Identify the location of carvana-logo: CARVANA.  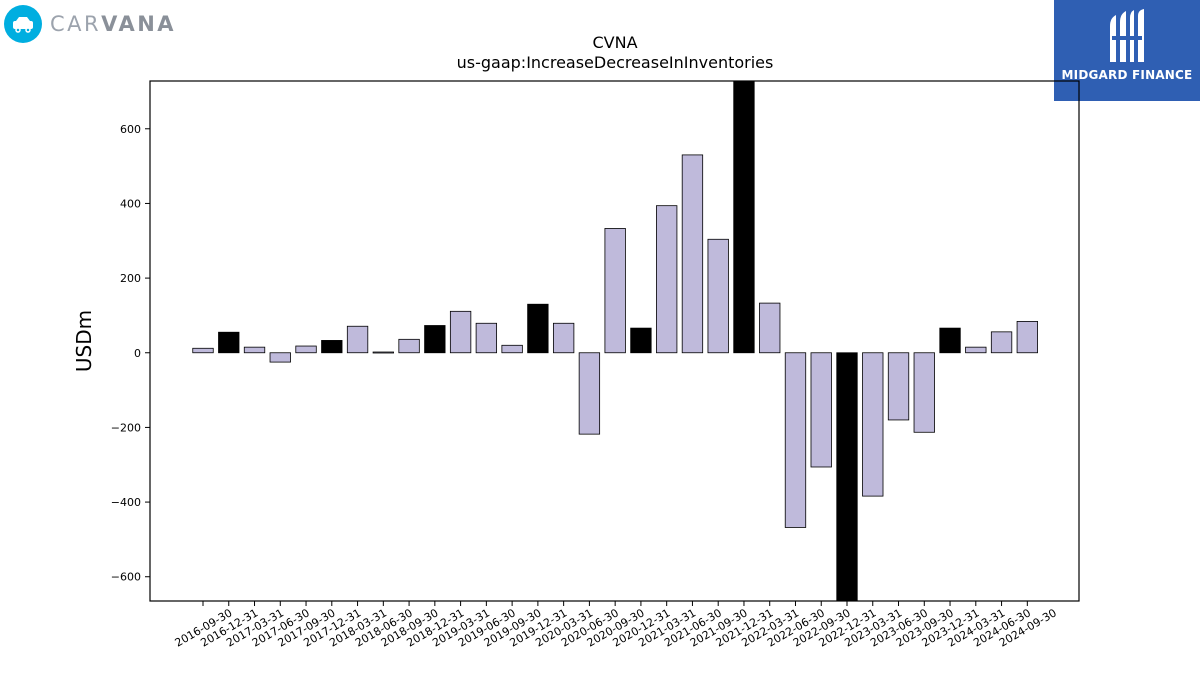
(90, 24).